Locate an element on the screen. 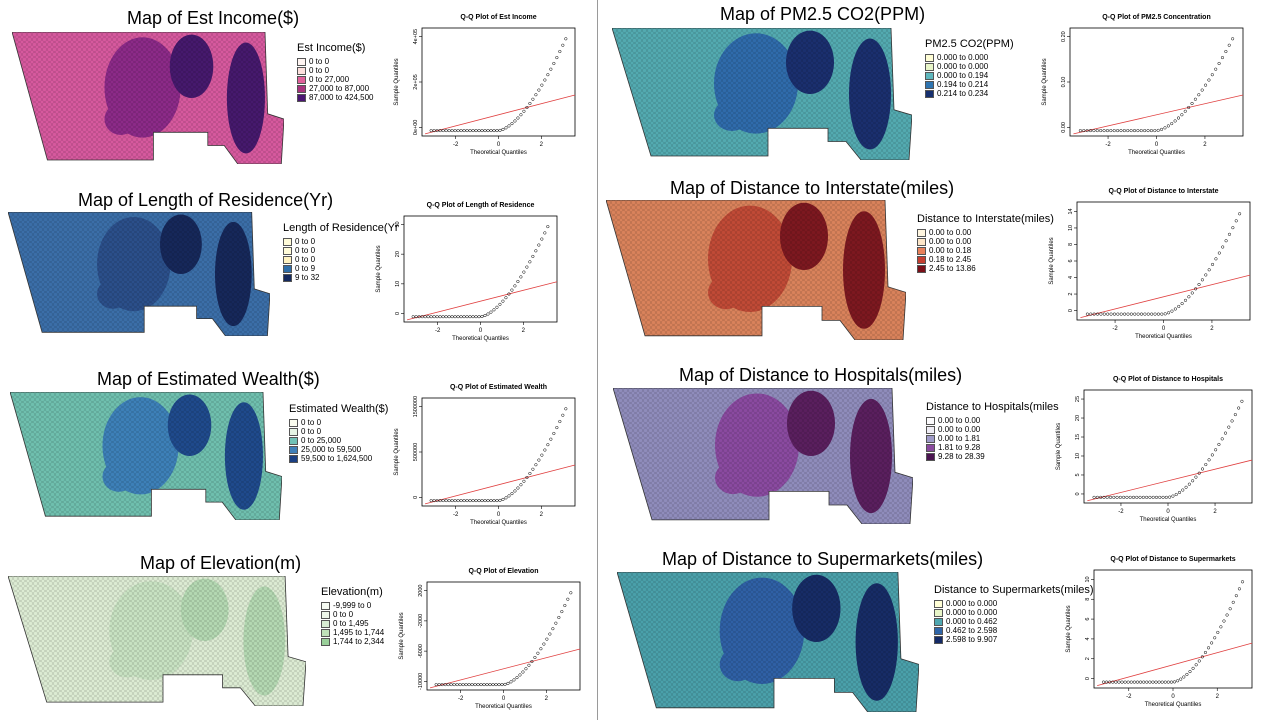  qq-ytick-label: 0 is located at coordinates (416, 497).